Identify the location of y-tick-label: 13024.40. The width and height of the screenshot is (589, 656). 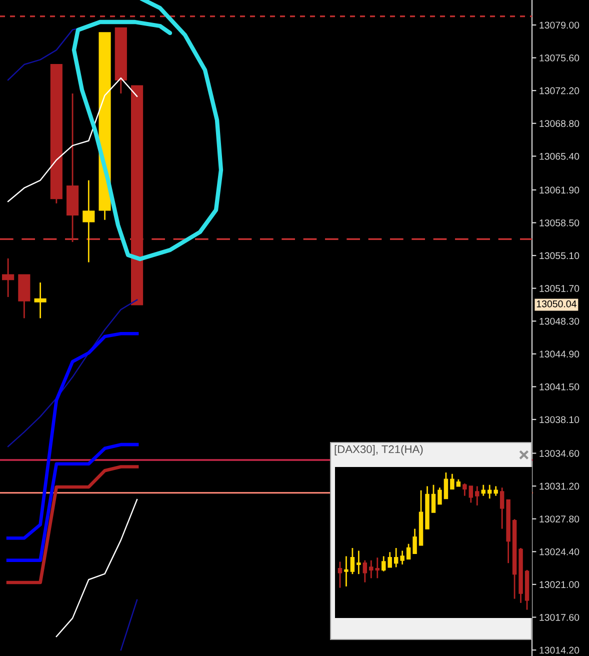
(560, 552).